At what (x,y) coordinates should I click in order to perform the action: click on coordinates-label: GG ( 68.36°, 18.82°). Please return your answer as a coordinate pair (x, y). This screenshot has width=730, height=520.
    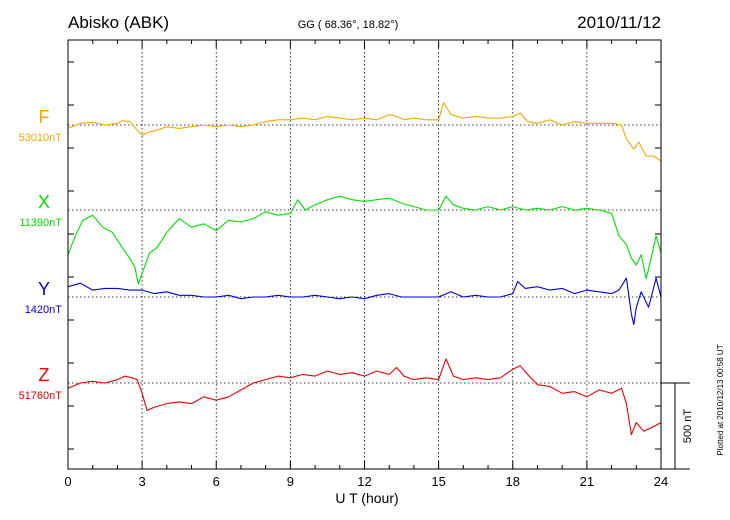
    Looking at the image, I should click on (348, 25).